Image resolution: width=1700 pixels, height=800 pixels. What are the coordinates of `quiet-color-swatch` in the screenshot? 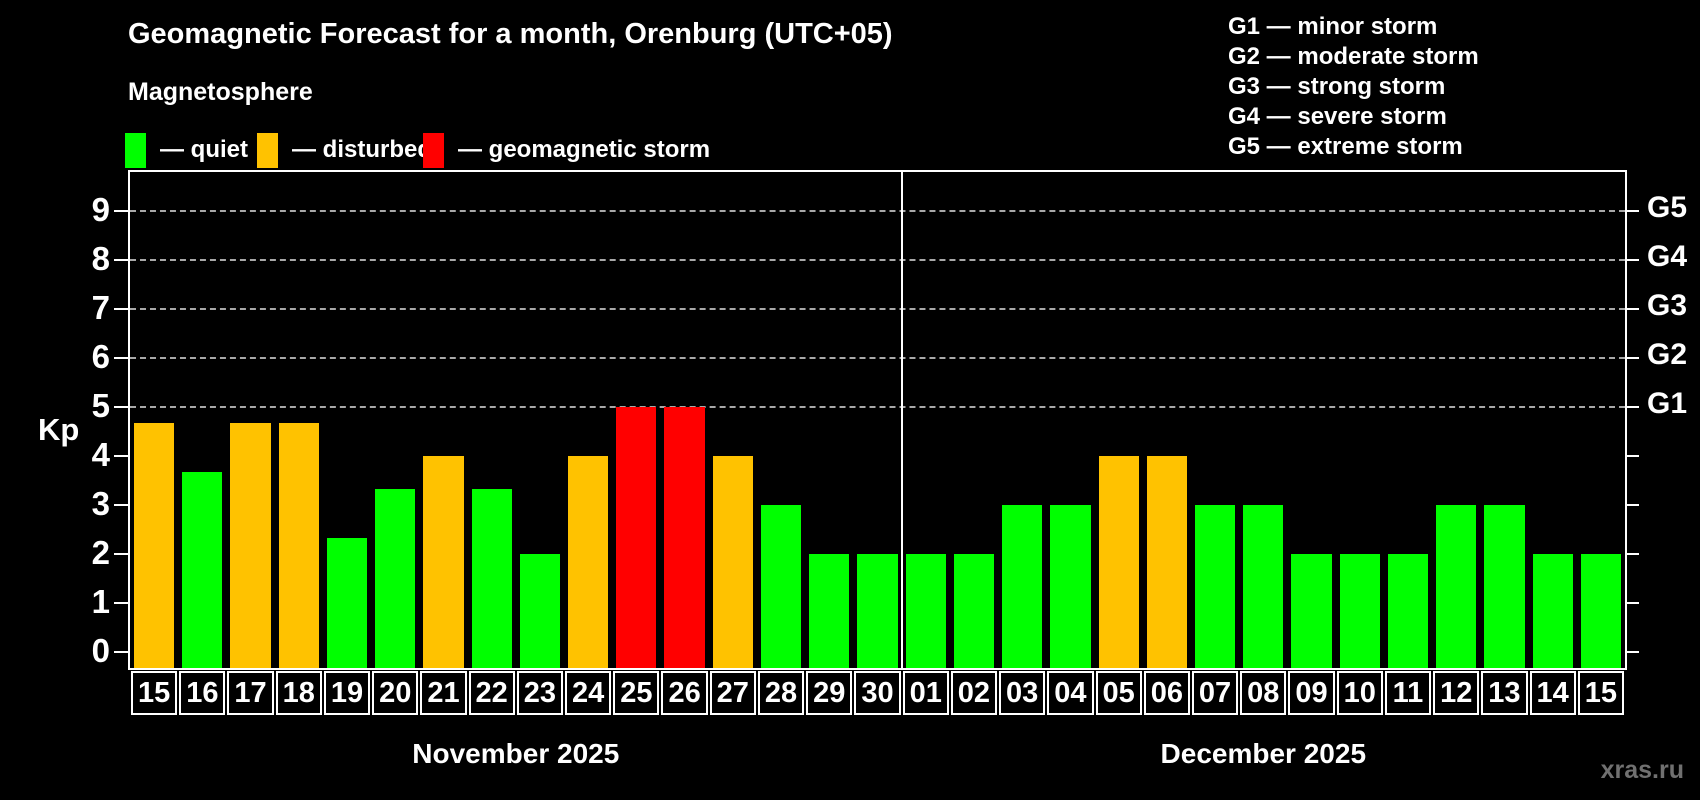 It's located at (135, 150).